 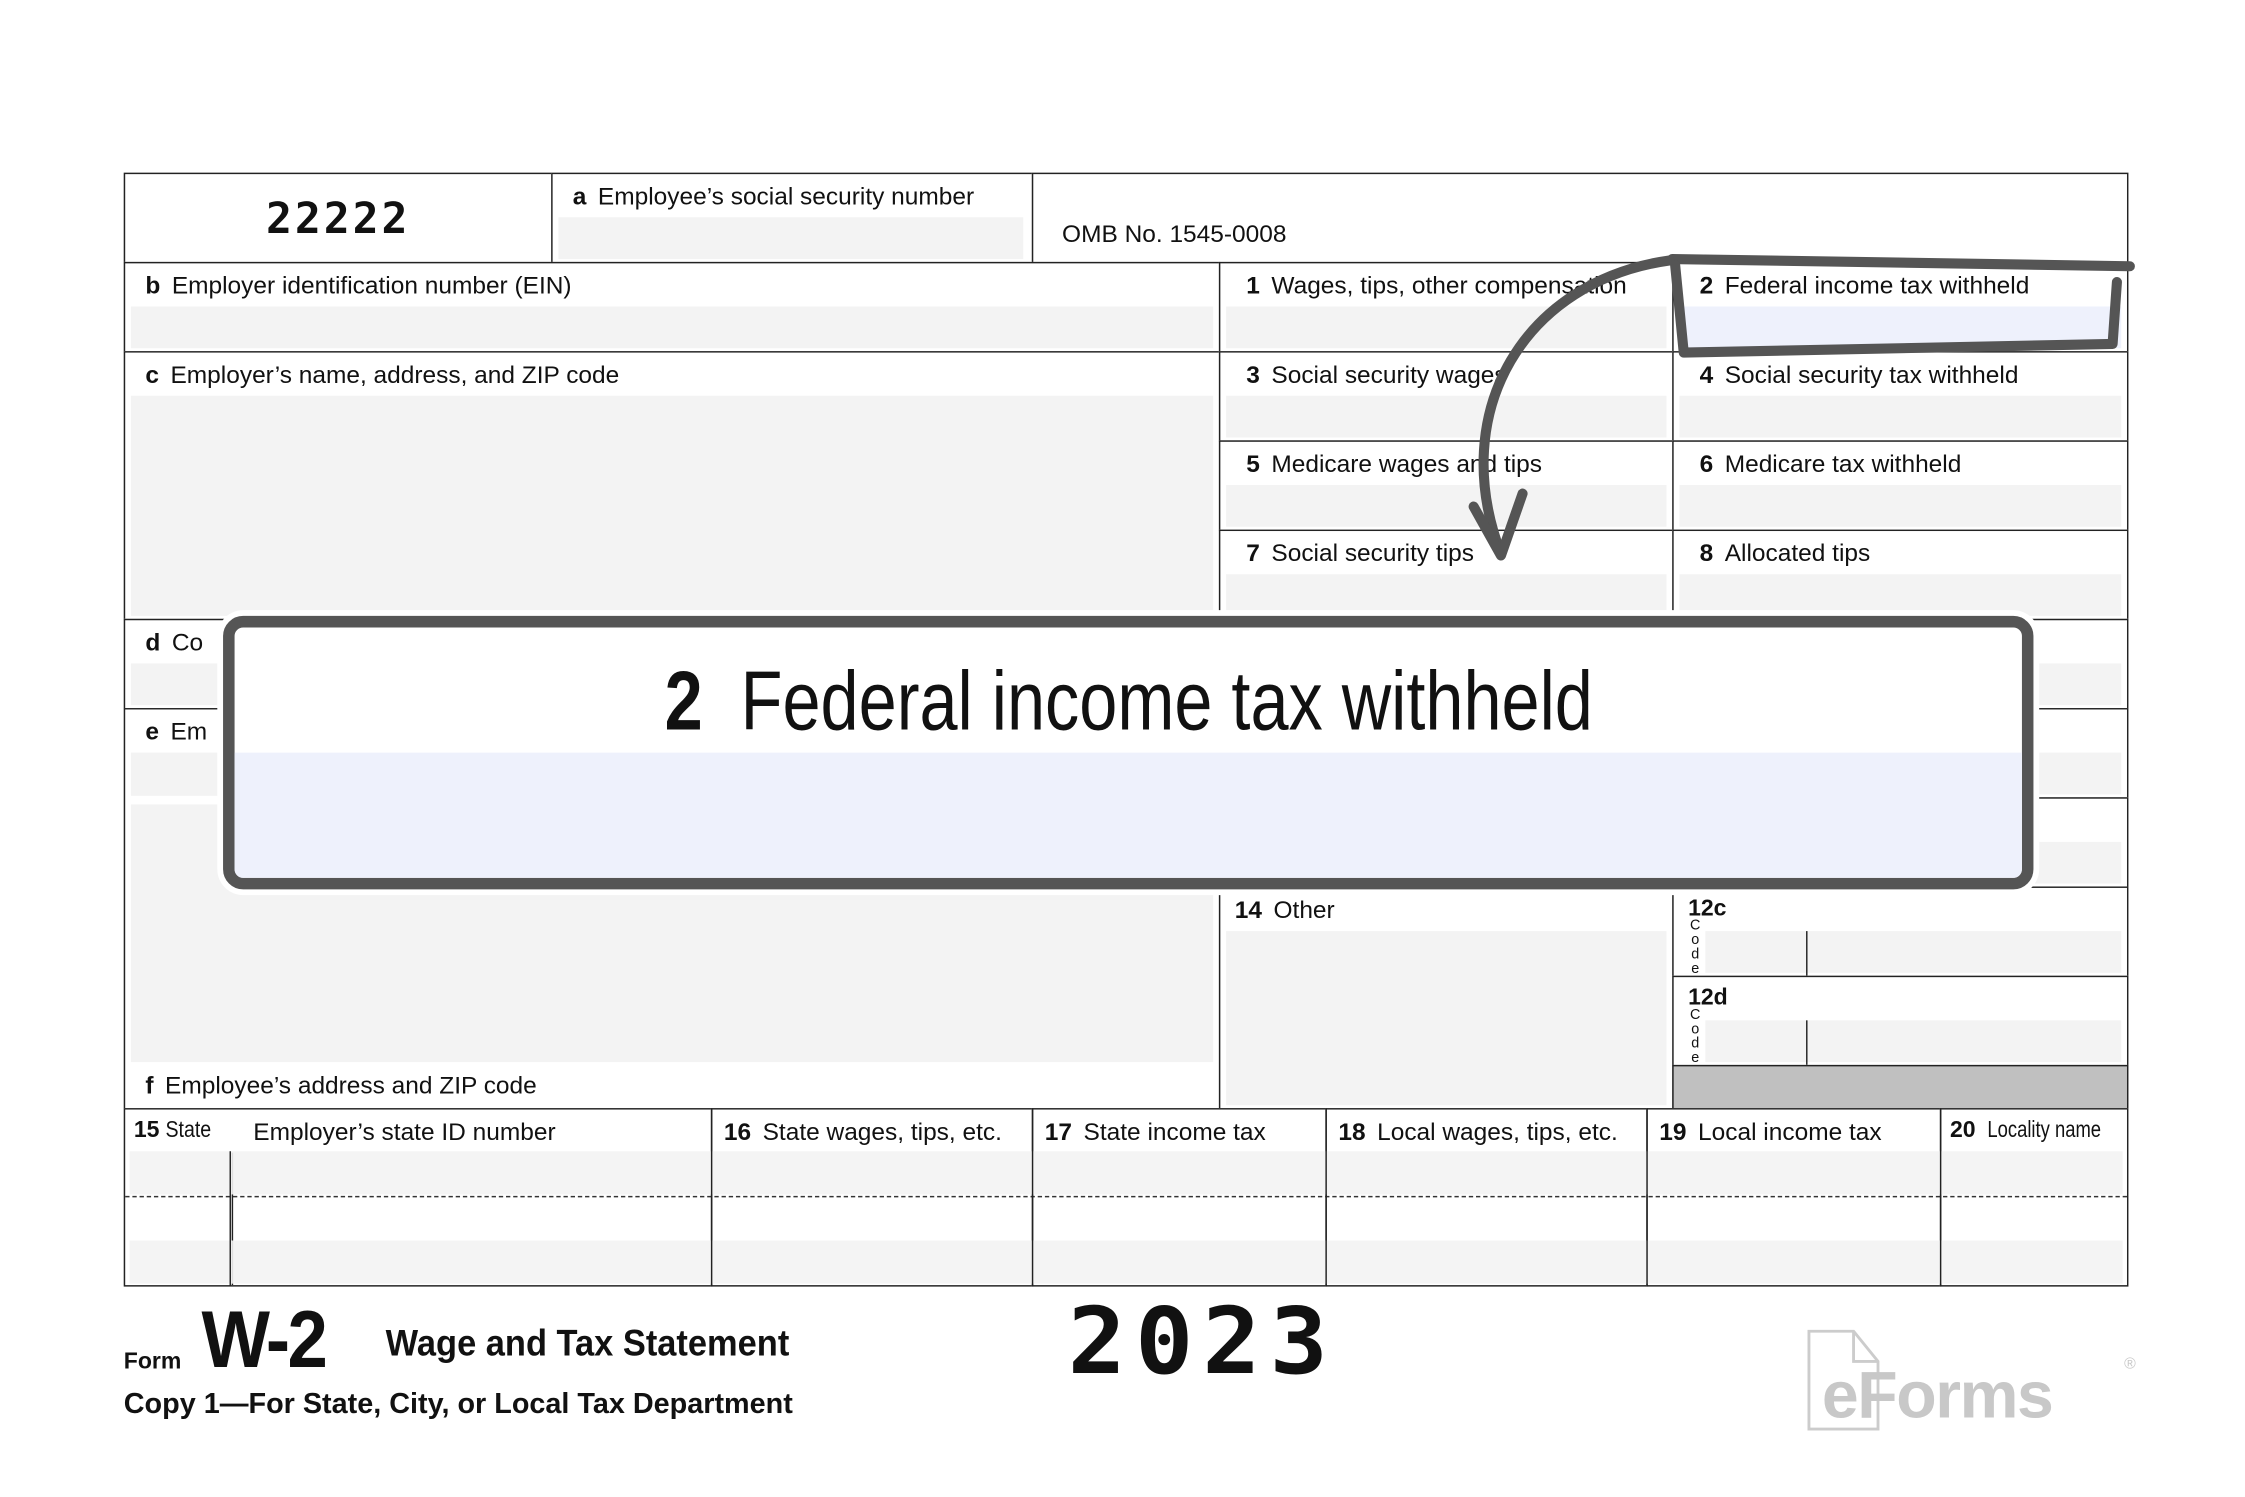 What do you see at coordinates (1446, 307) in the screenshot?
I see `box-1: 1 Wages, tips, other compensation` at bounding box center [1446, 307].